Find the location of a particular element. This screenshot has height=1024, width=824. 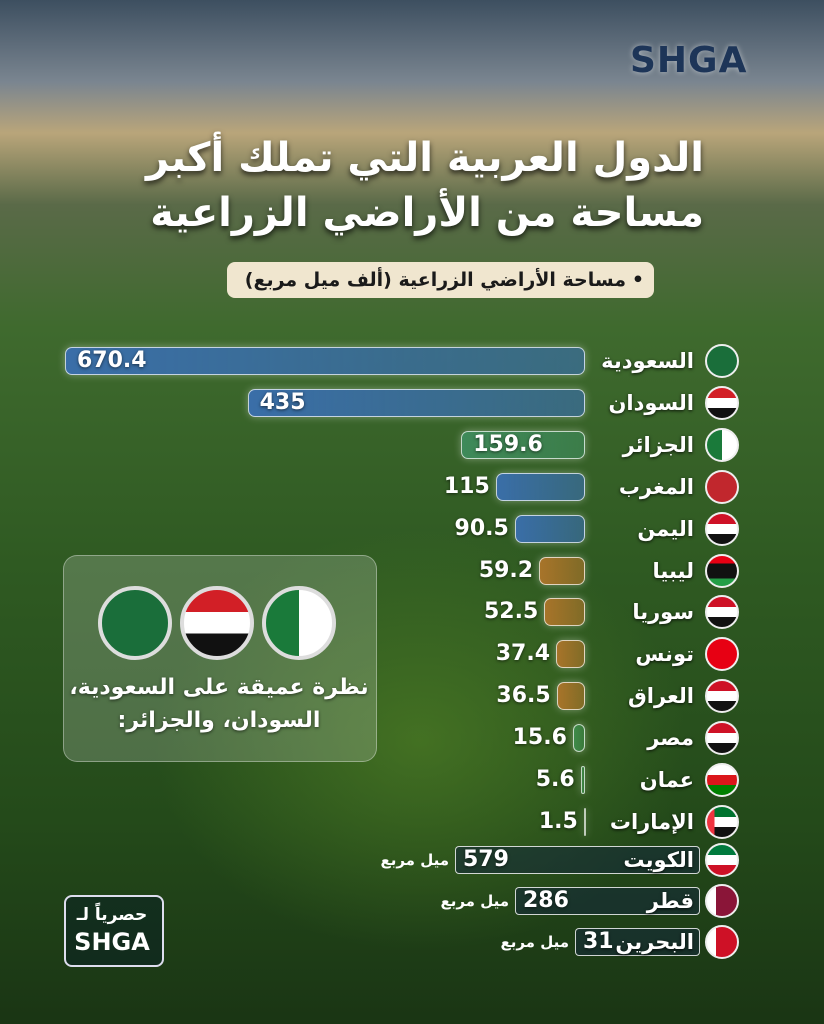

value-label: 670.4 is located at coordinates (112, 360).